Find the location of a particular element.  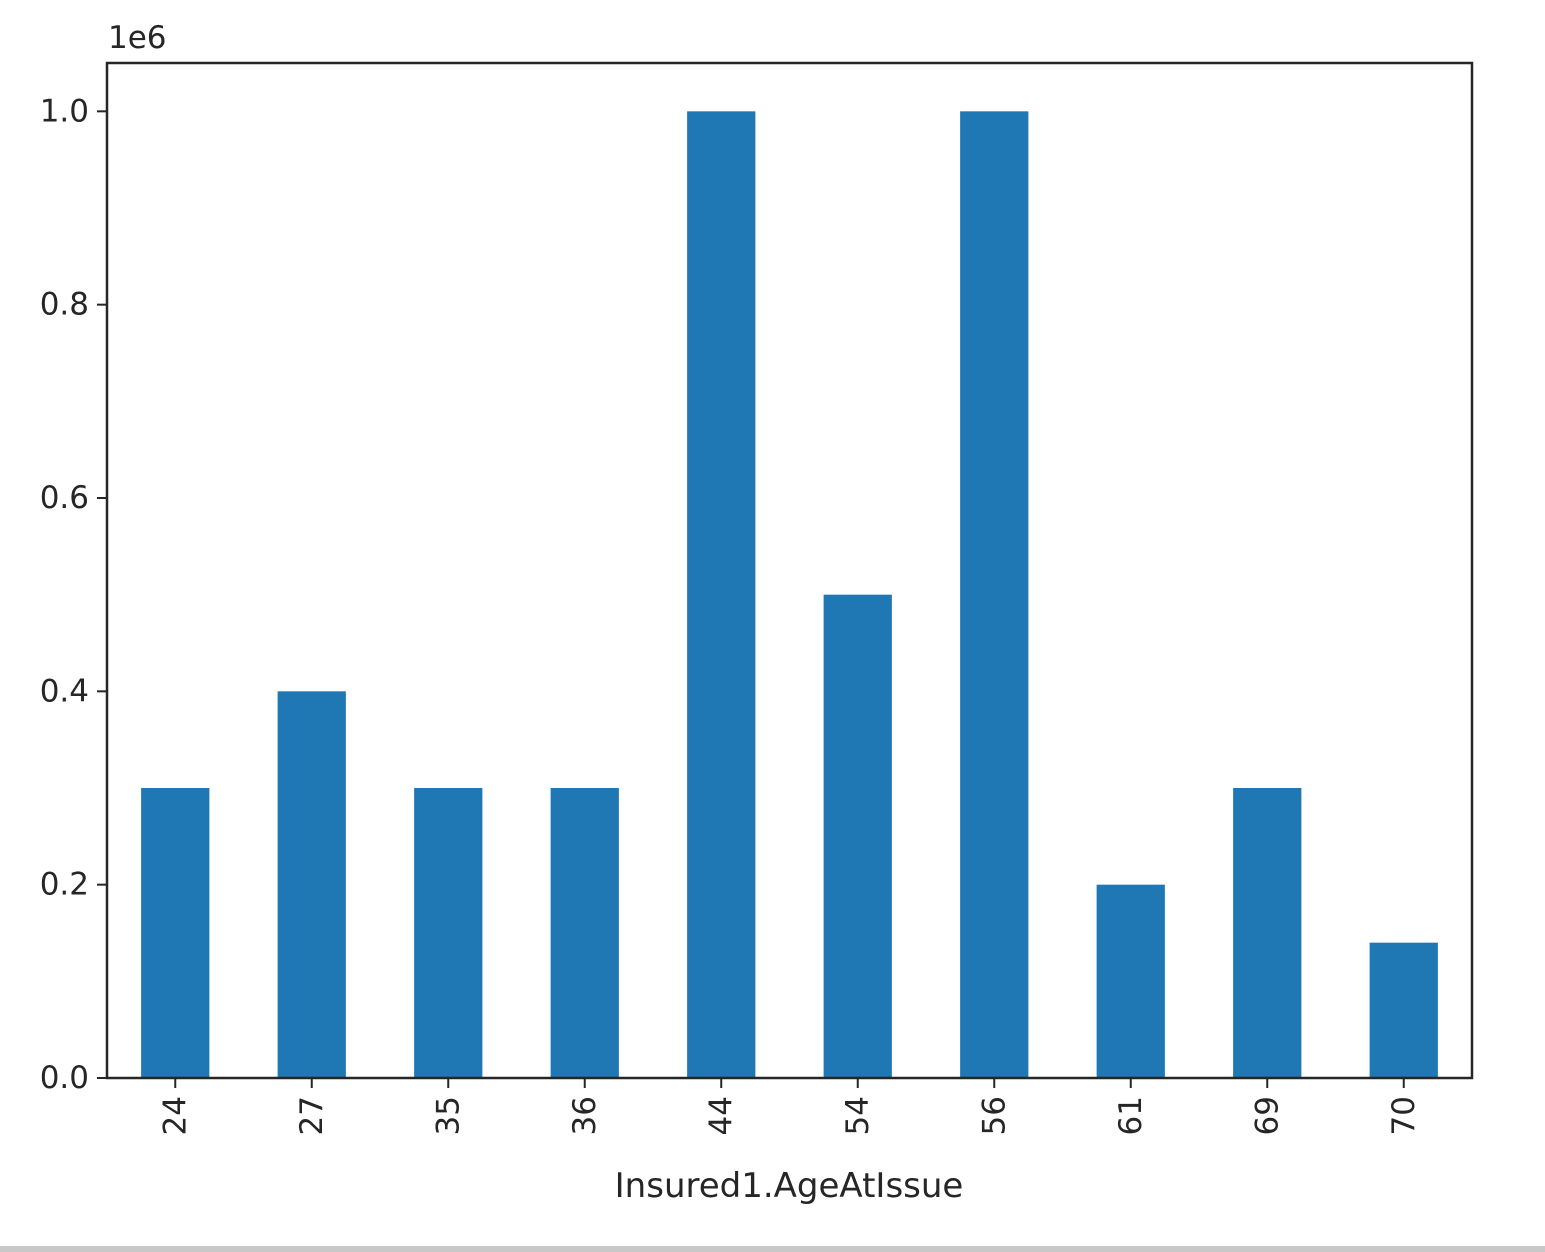

y-offset-text: 1e6 is located at coordinates (137, 38).